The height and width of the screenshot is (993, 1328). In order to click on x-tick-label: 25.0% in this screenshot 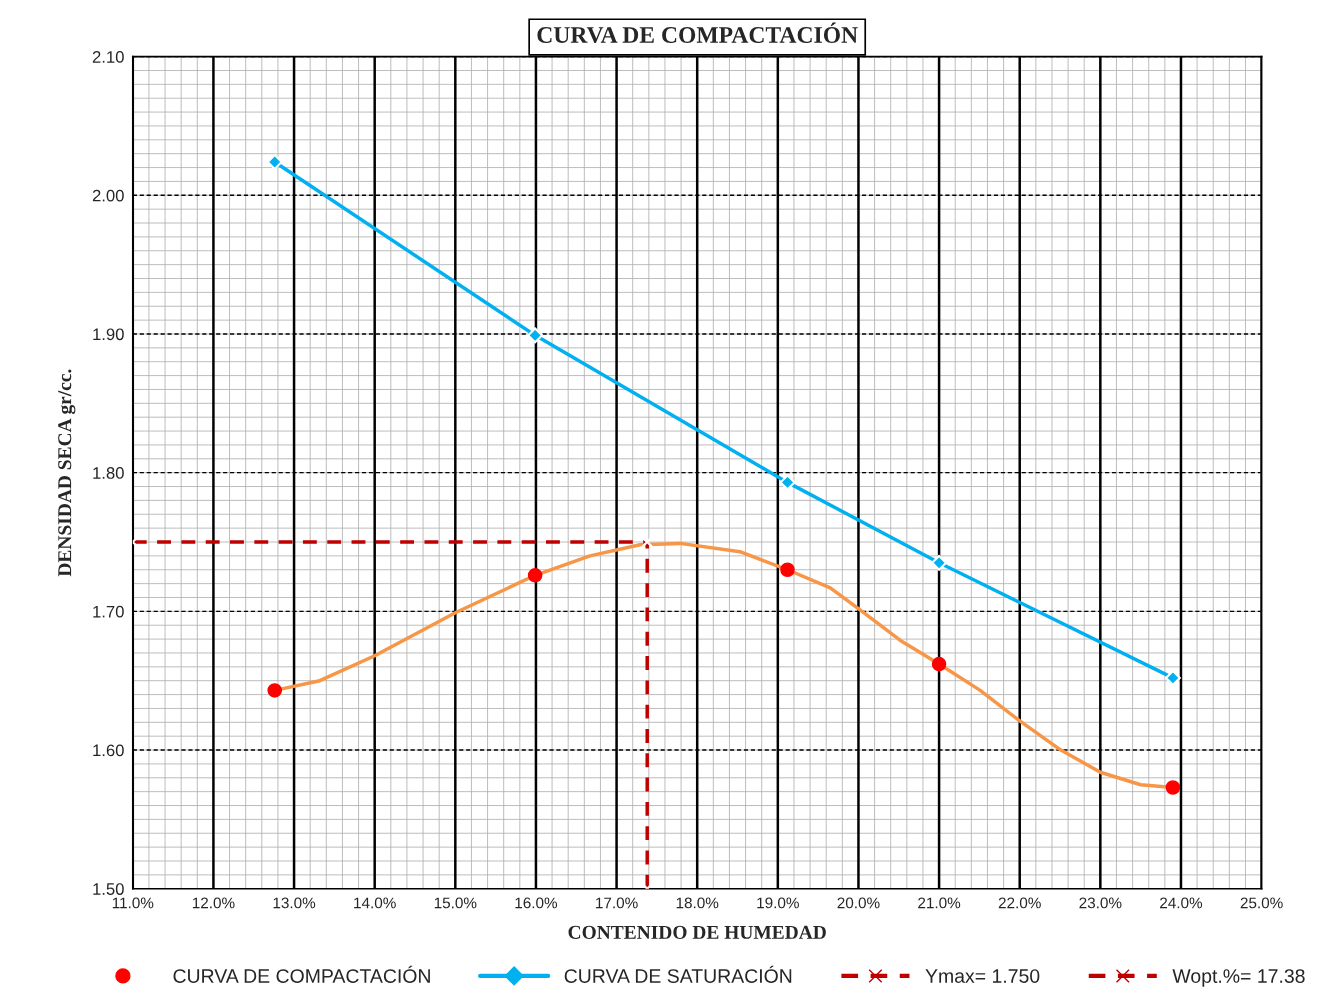, I will do `click(1261, 903)`.